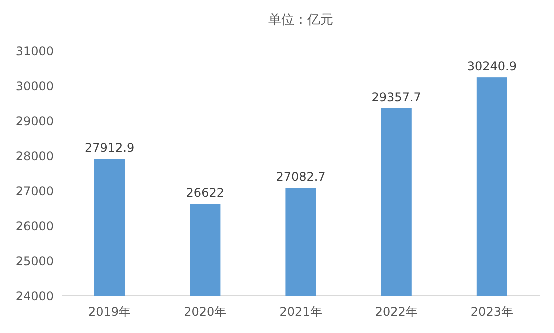 The height and width of the screenshot is (333, 554). What do you see at coordinates (301, 20) in the screenshot?
I see `chart-title: 单位：亿元` at bounding box center [301, 20].